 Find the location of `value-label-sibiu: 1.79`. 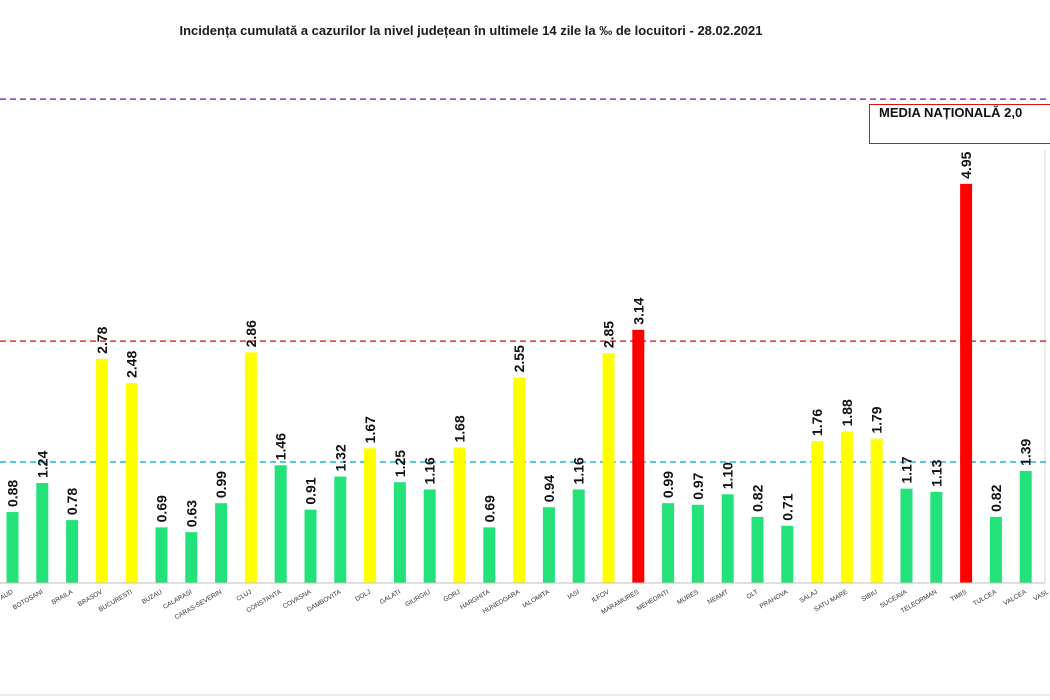

value-label-sibiu: 1.79 is located at coordinates (877, 419).